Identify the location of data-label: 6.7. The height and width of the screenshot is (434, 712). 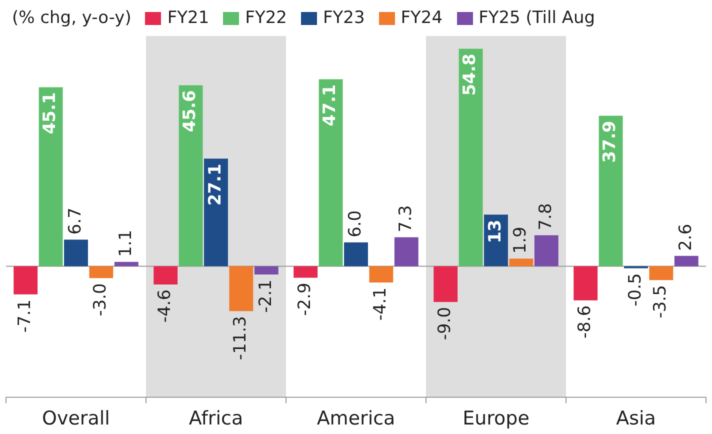
(75, 221).